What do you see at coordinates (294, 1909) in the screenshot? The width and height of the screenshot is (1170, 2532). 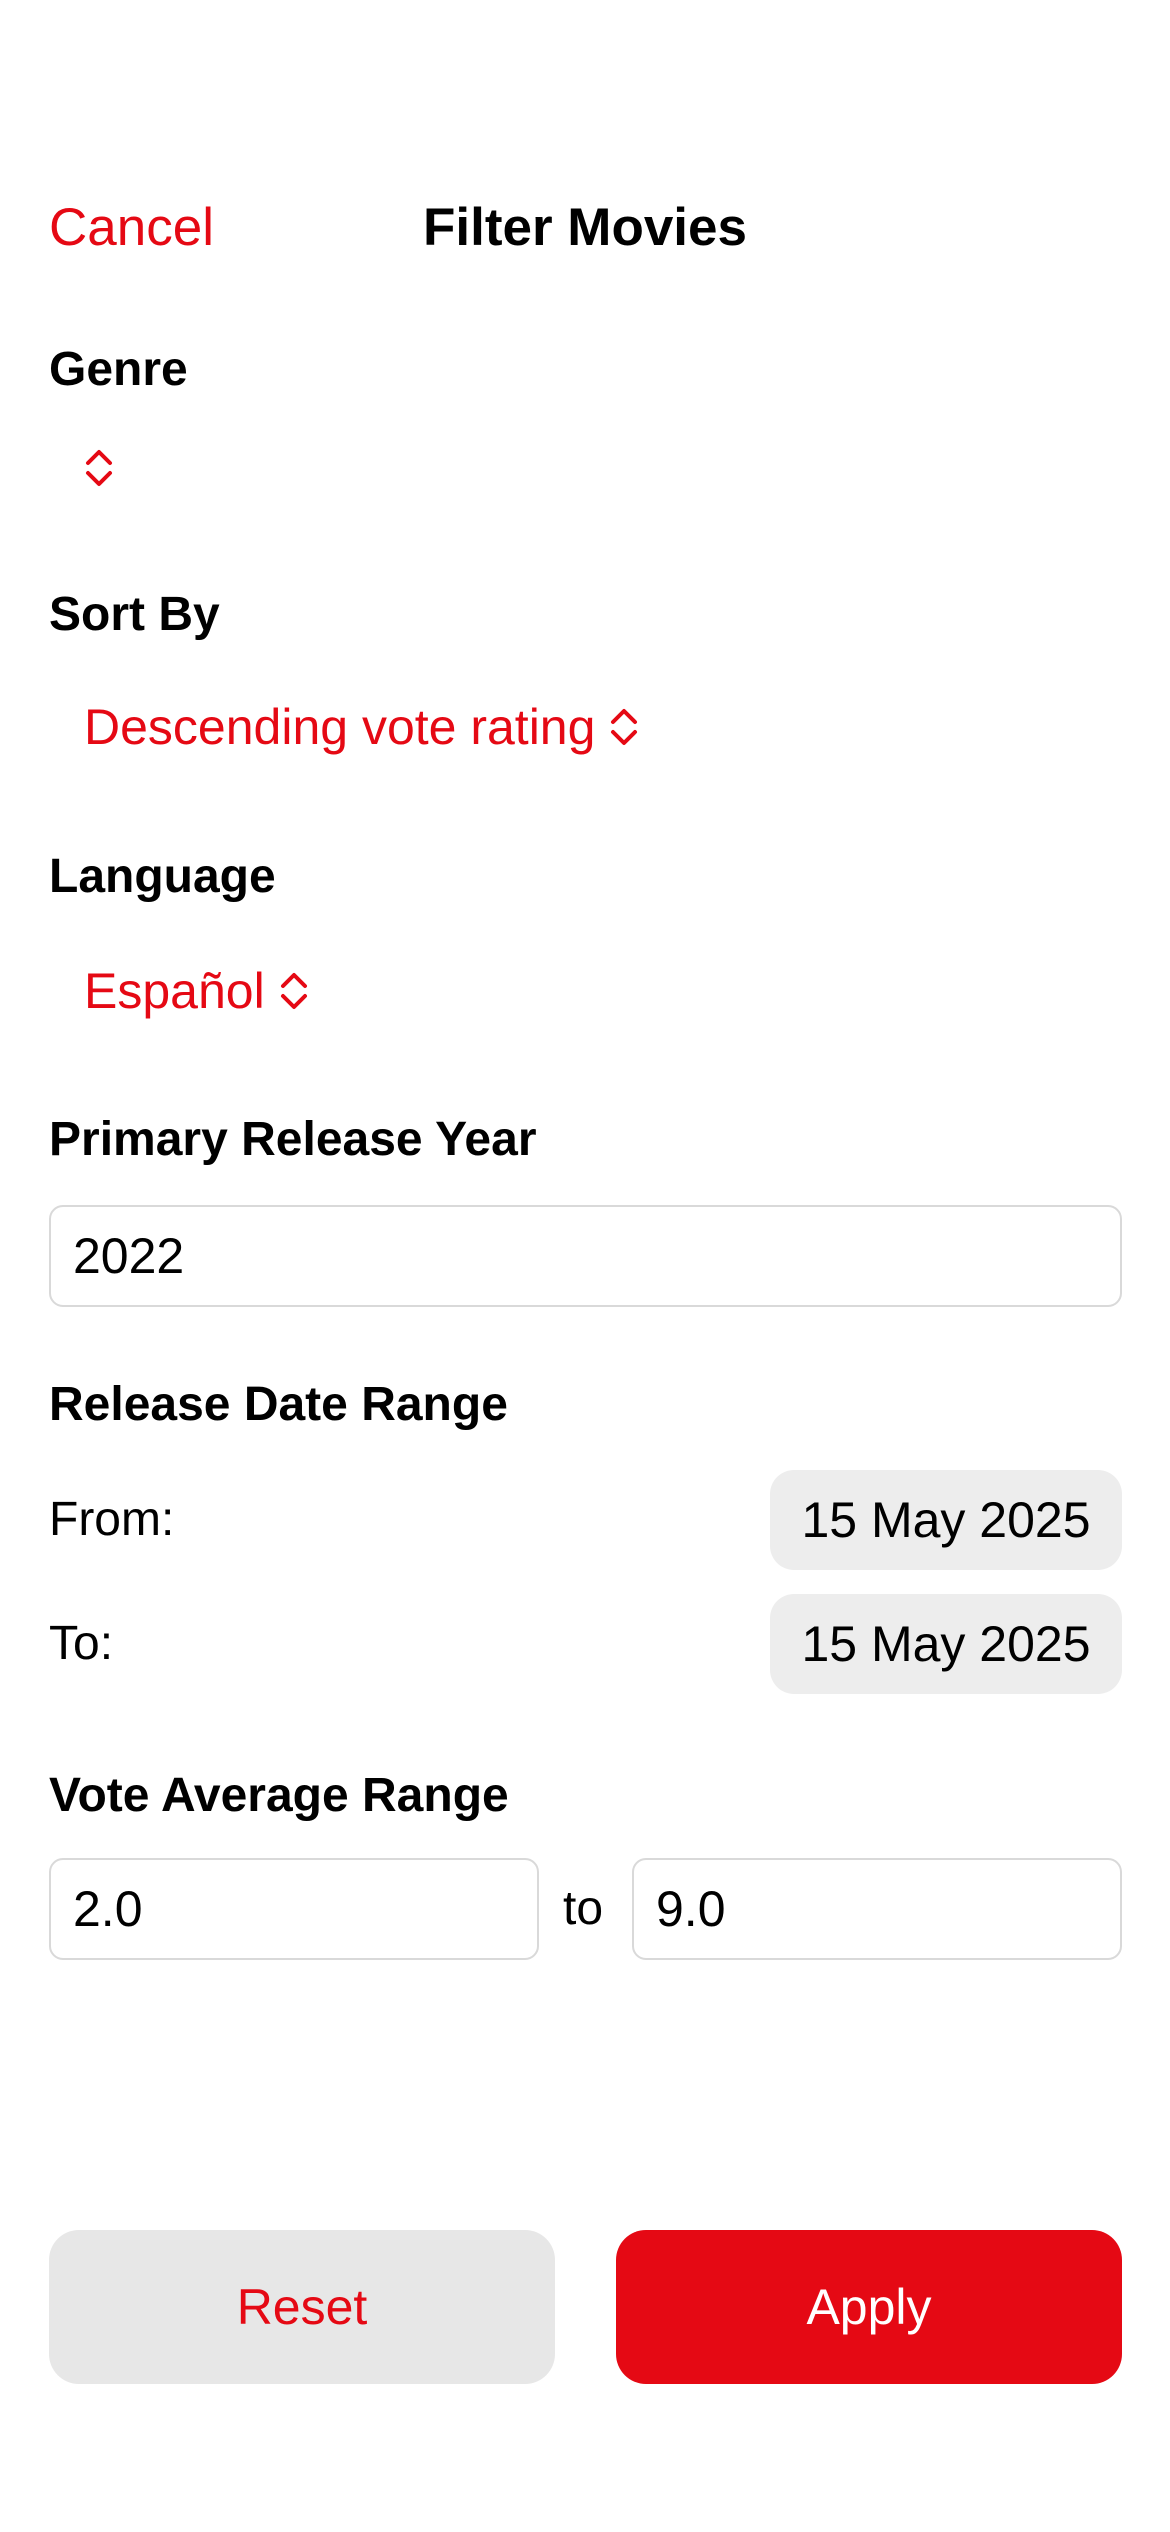 I see `vote-min-input: 2.0` at bounding box center [294, 1909].